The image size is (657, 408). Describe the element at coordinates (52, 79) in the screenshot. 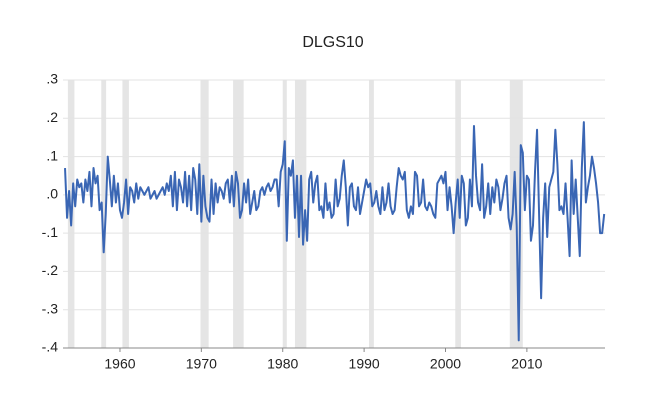

I see `y-tick-label: .3` at that location.